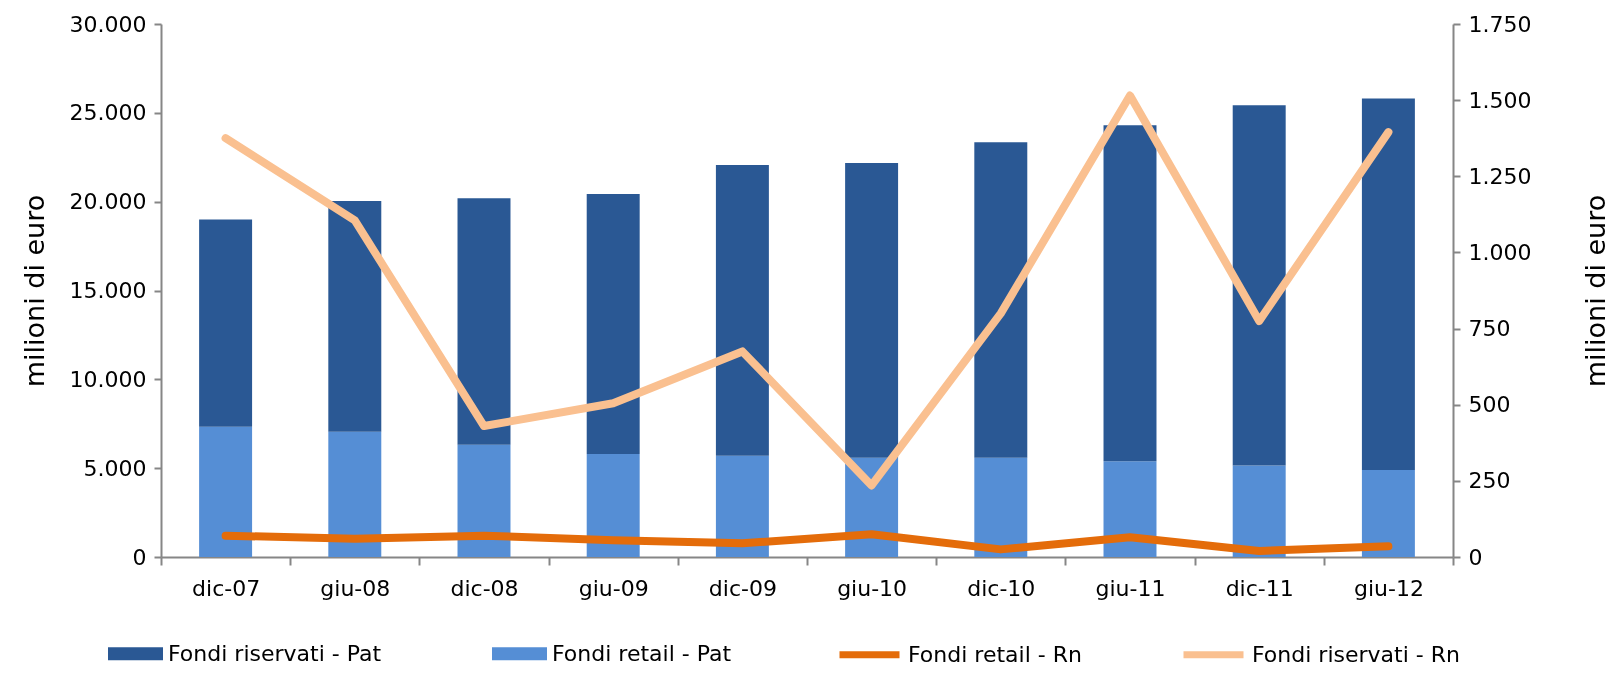  Describe the element at coordinates (226, 588) in the screenshot. I see `x-tick-label: dic-07` at that location.